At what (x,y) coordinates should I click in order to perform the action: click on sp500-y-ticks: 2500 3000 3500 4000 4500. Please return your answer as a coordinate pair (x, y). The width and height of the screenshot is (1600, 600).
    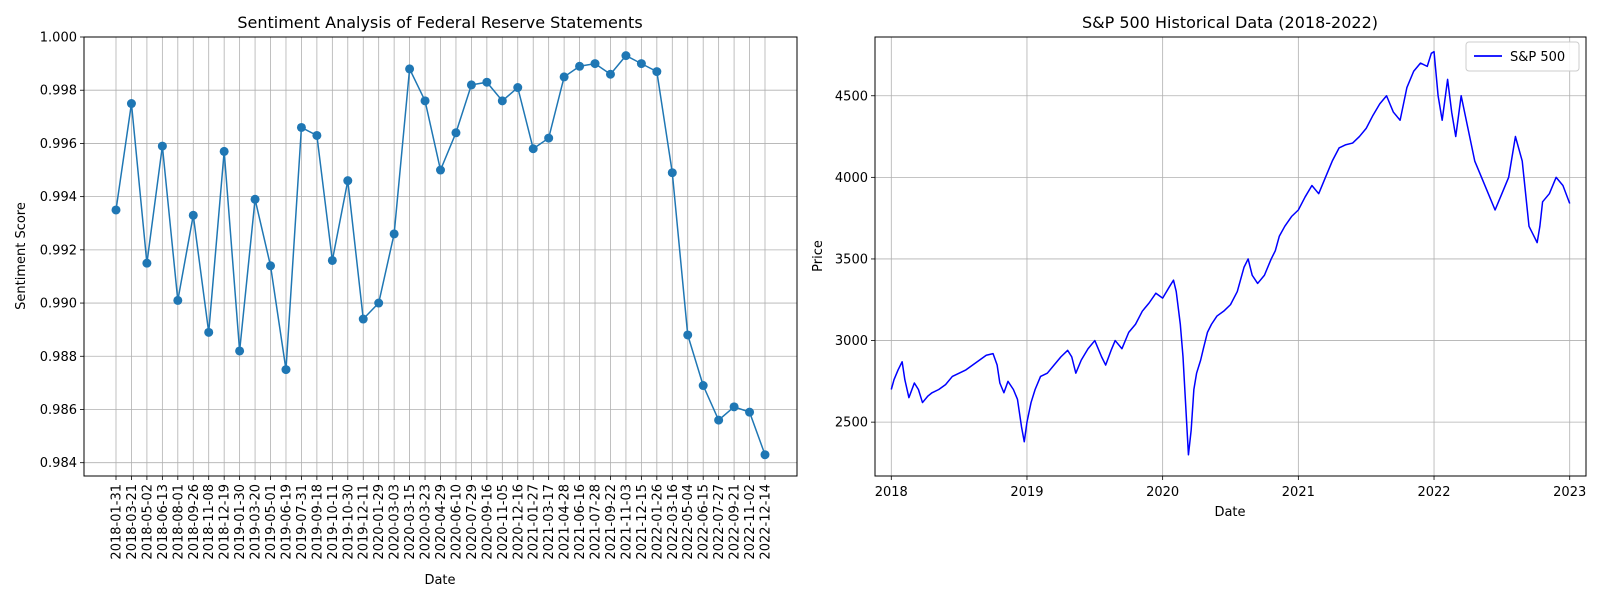
    Looking at the image, I should click on (855, 260).